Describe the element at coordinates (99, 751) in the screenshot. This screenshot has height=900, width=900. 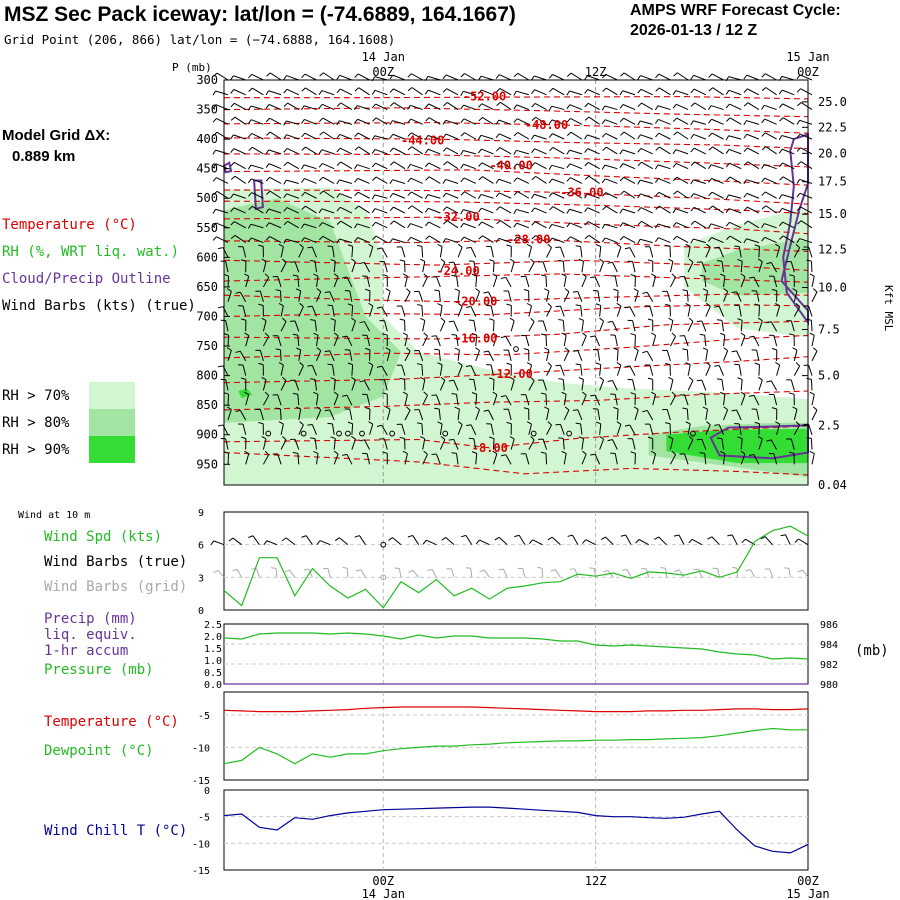
I see `legend-dewpoint: Dewpoint (°C)` at that location.